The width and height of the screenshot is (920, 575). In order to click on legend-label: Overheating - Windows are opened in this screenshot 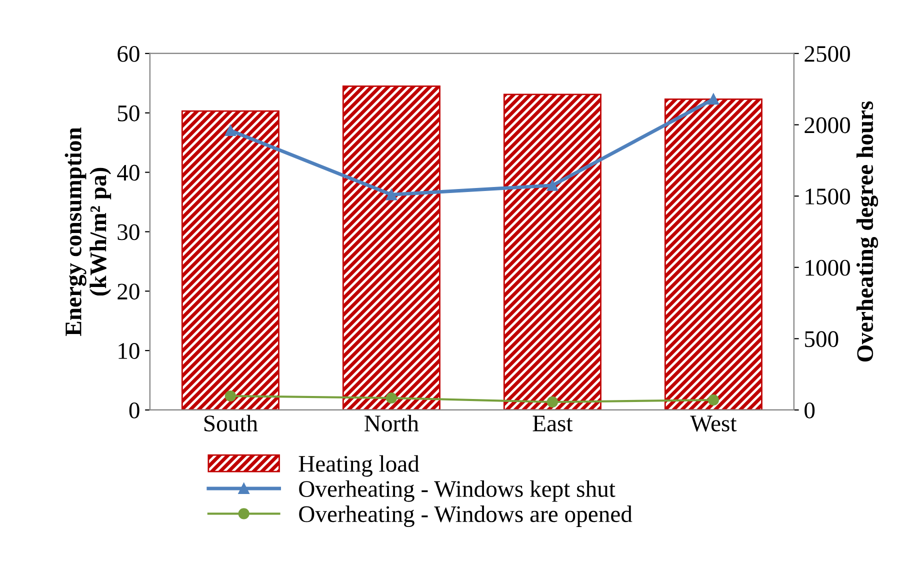, I will do `click(465, 517)`.